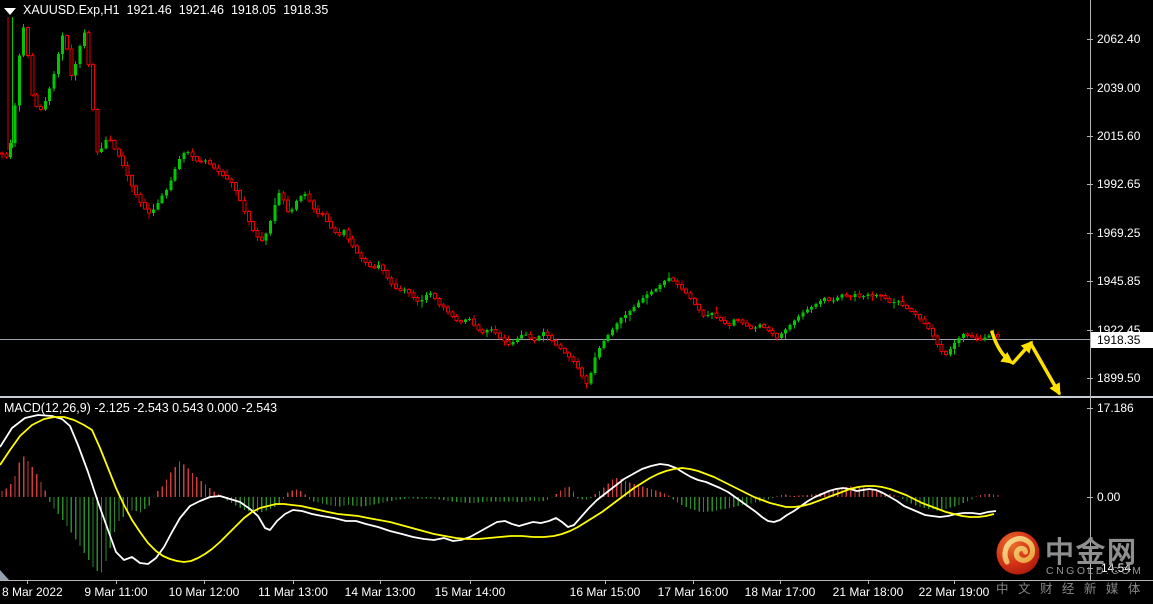  Describe the element at coordinates (1070, 589) in the screenshot. I see `watermark-tagline: 中 文 财 经 新 媒 体` at that location.